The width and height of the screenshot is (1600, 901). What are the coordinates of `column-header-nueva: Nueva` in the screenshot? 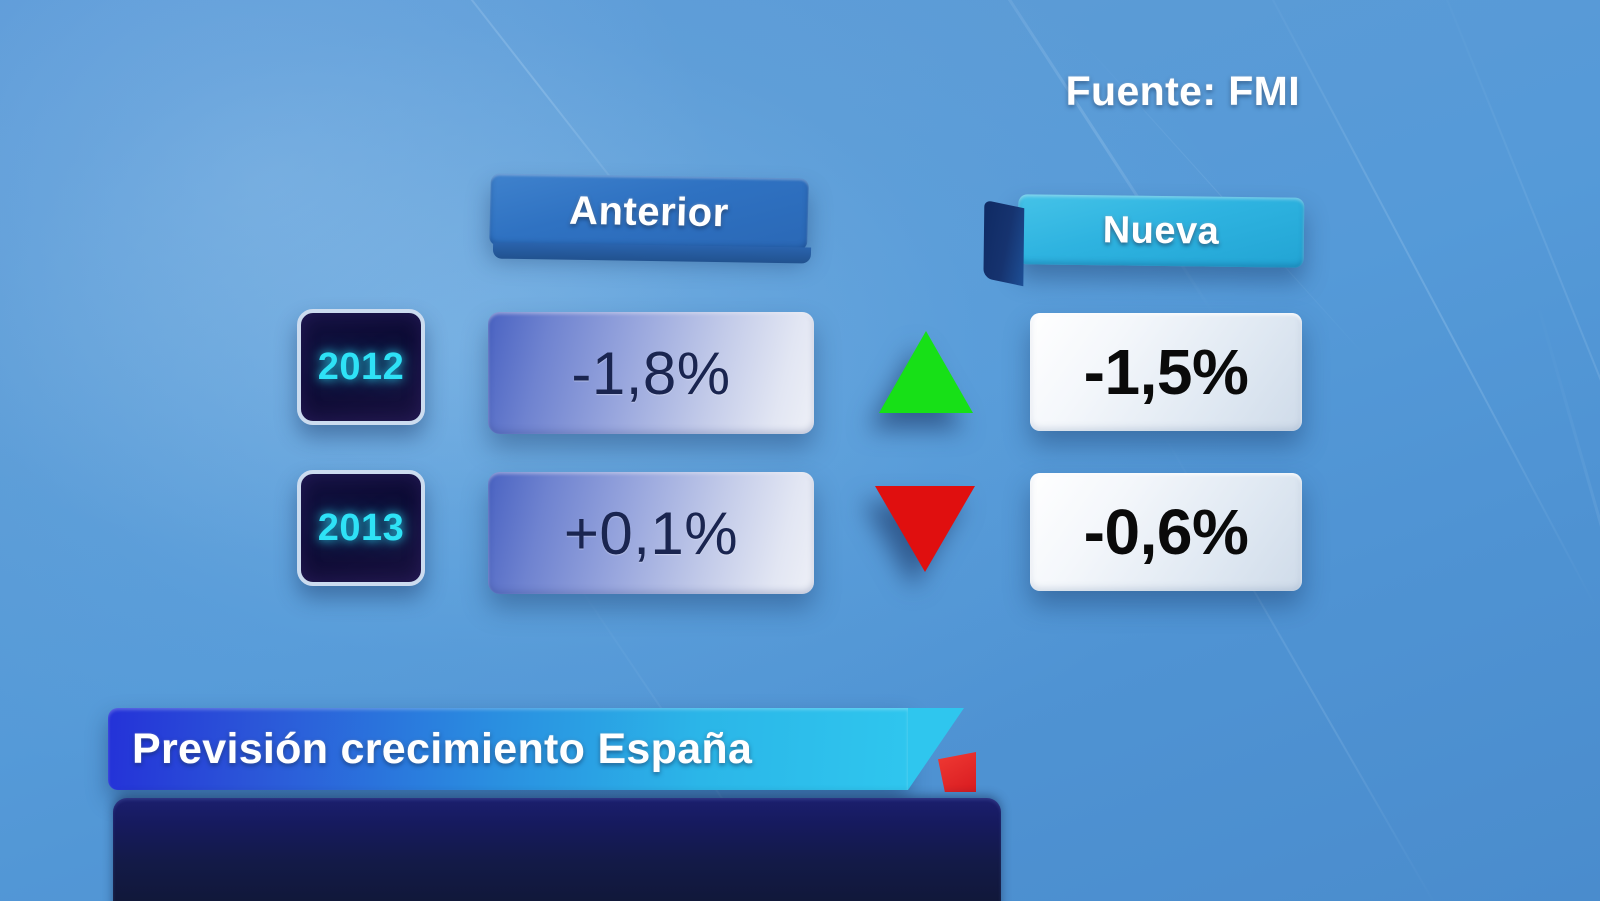 It's located at (1161, 231).